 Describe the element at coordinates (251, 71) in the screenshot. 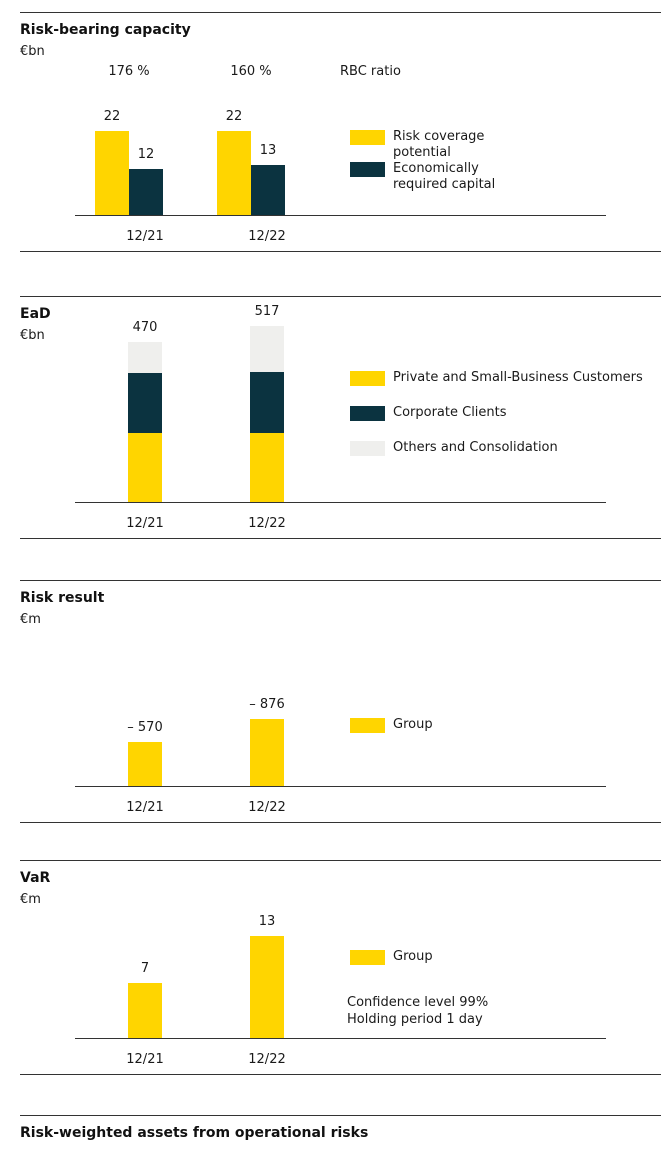

I see `ratio-label: 160 %` at that location.